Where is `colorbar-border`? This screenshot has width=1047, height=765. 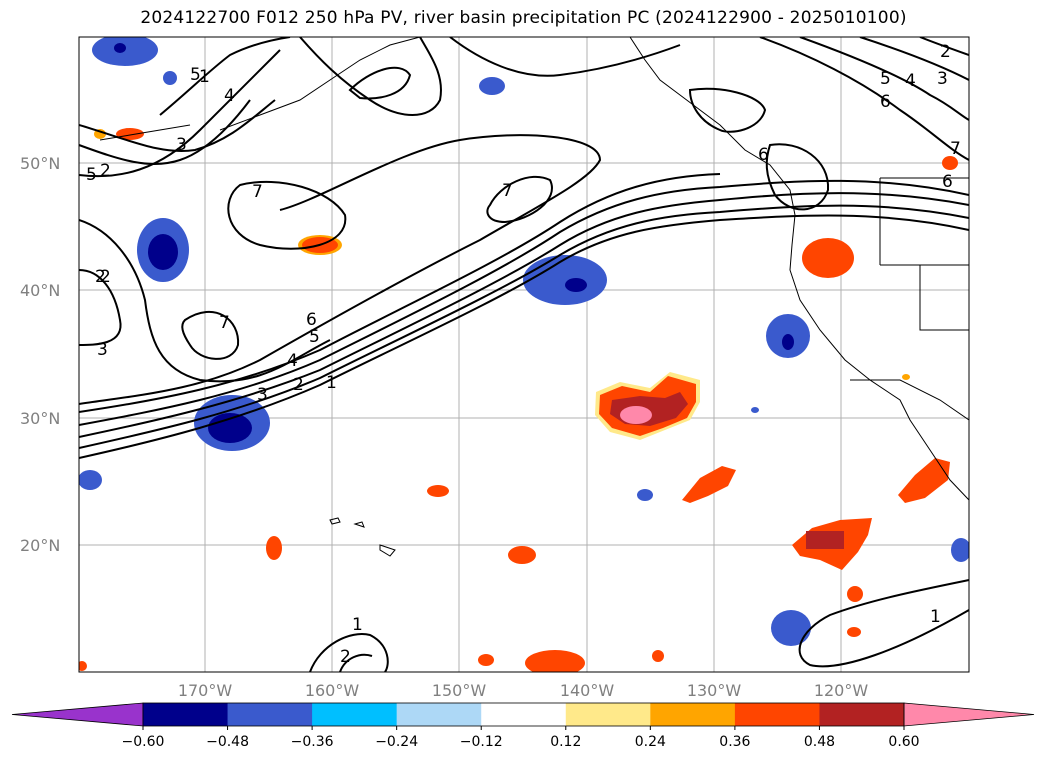 colorbar-border is located at coordinates (523, 714).